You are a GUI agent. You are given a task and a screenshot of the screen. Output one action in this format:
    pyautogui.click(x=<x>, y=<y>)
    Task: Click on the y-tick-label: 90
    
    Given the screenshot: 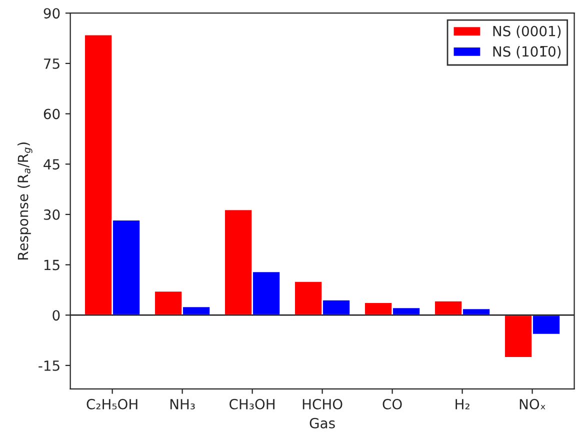 What is the action you would take?
    pyautogui.click(x=52, y=13)
    